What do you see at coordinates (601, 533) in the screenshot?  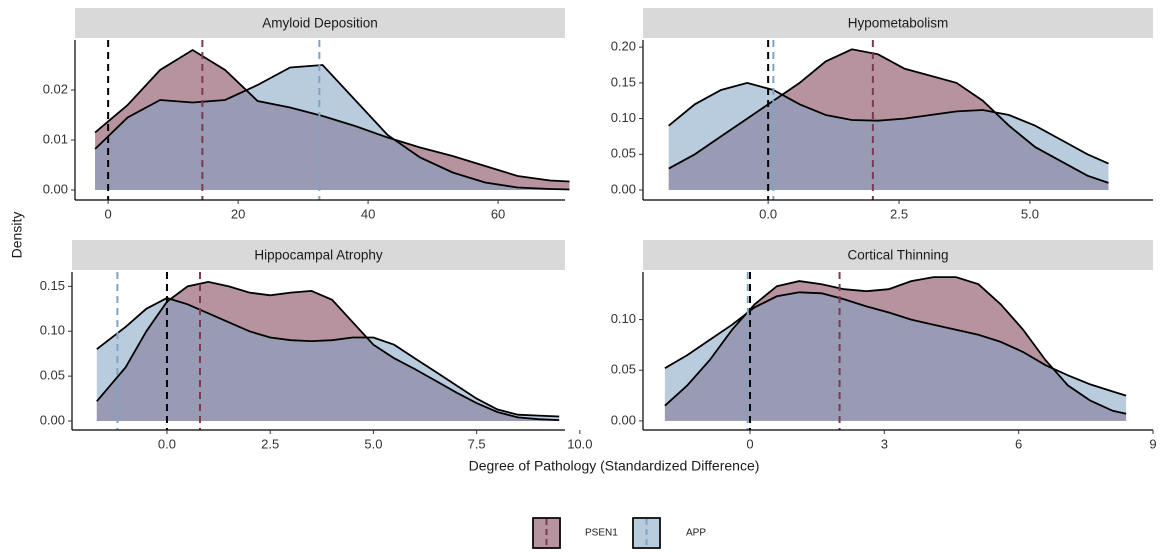 I see `legend-label: PSEN1` at bounding box center [601, 533].